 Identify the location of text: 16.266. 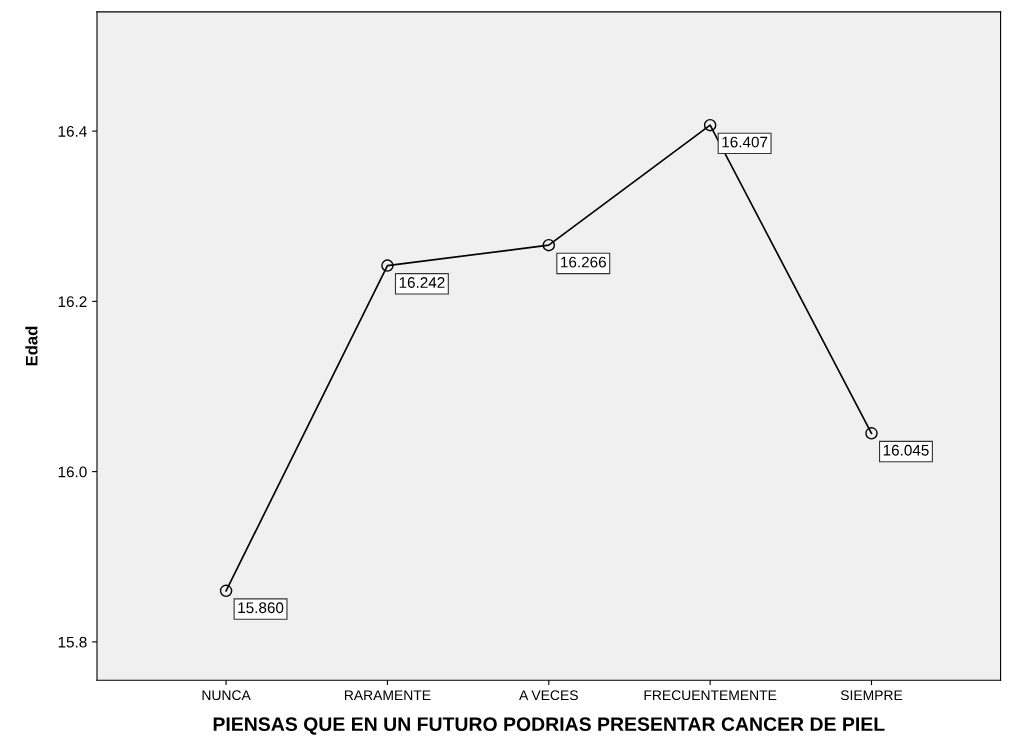
(583, 262).